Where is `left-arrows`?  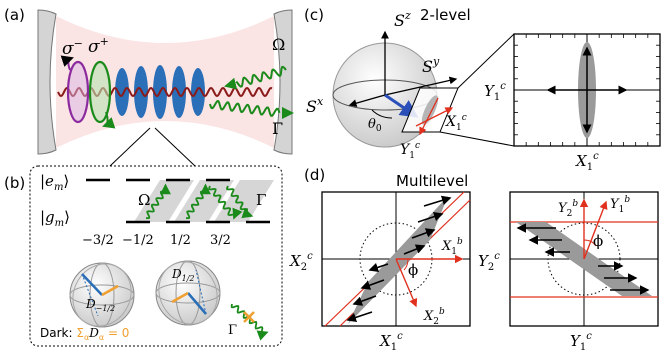 left-arrows is located at coordinates (399, 259).